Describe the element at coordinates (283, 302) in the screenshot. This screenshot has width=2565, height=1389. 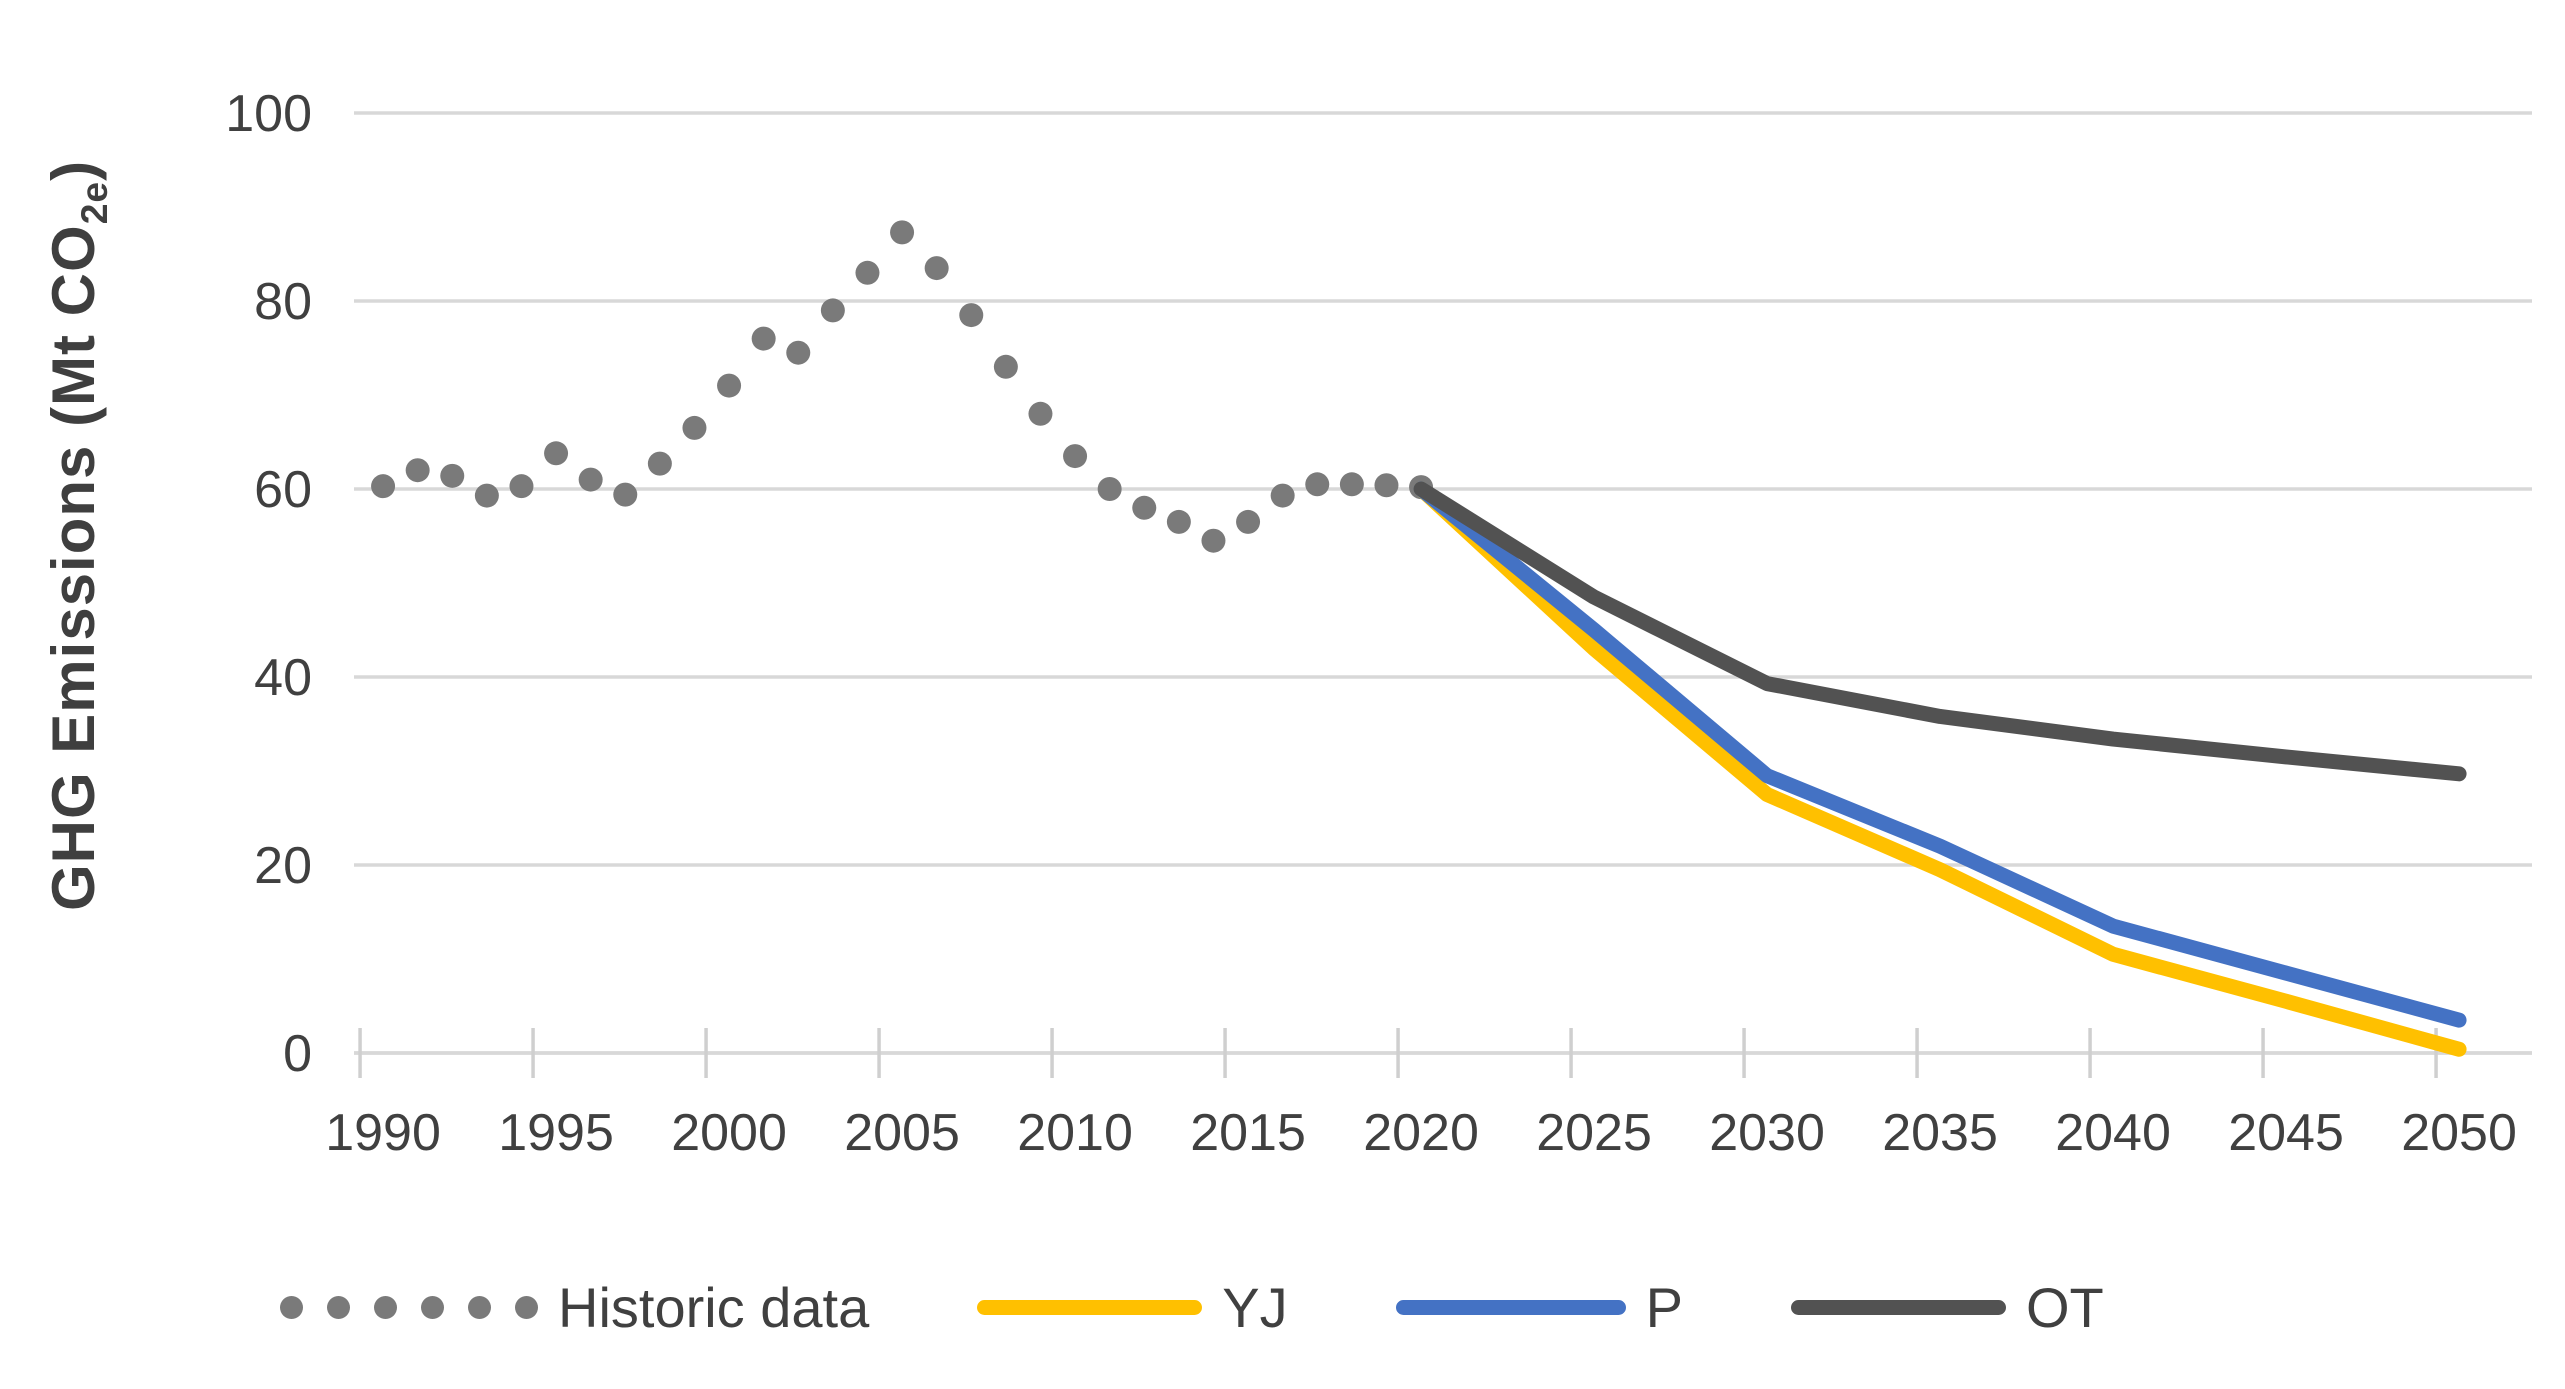
I see `y-axis-tick-label-80: 80` at that location.